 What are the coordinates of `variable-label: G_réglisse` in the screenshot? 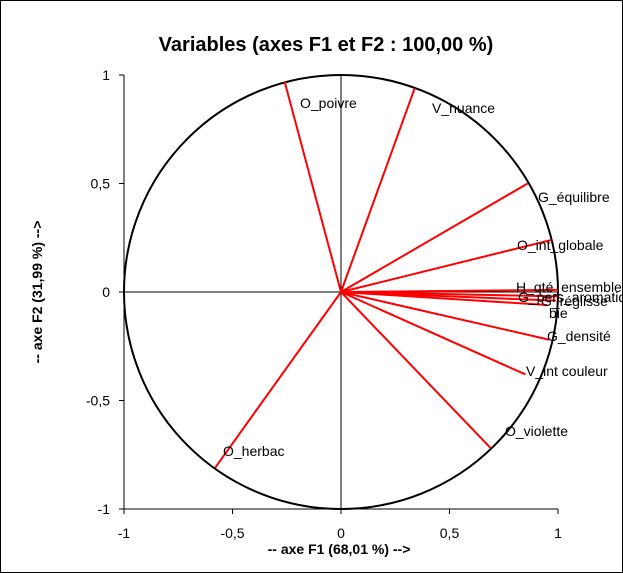 It's located at (574, 301).